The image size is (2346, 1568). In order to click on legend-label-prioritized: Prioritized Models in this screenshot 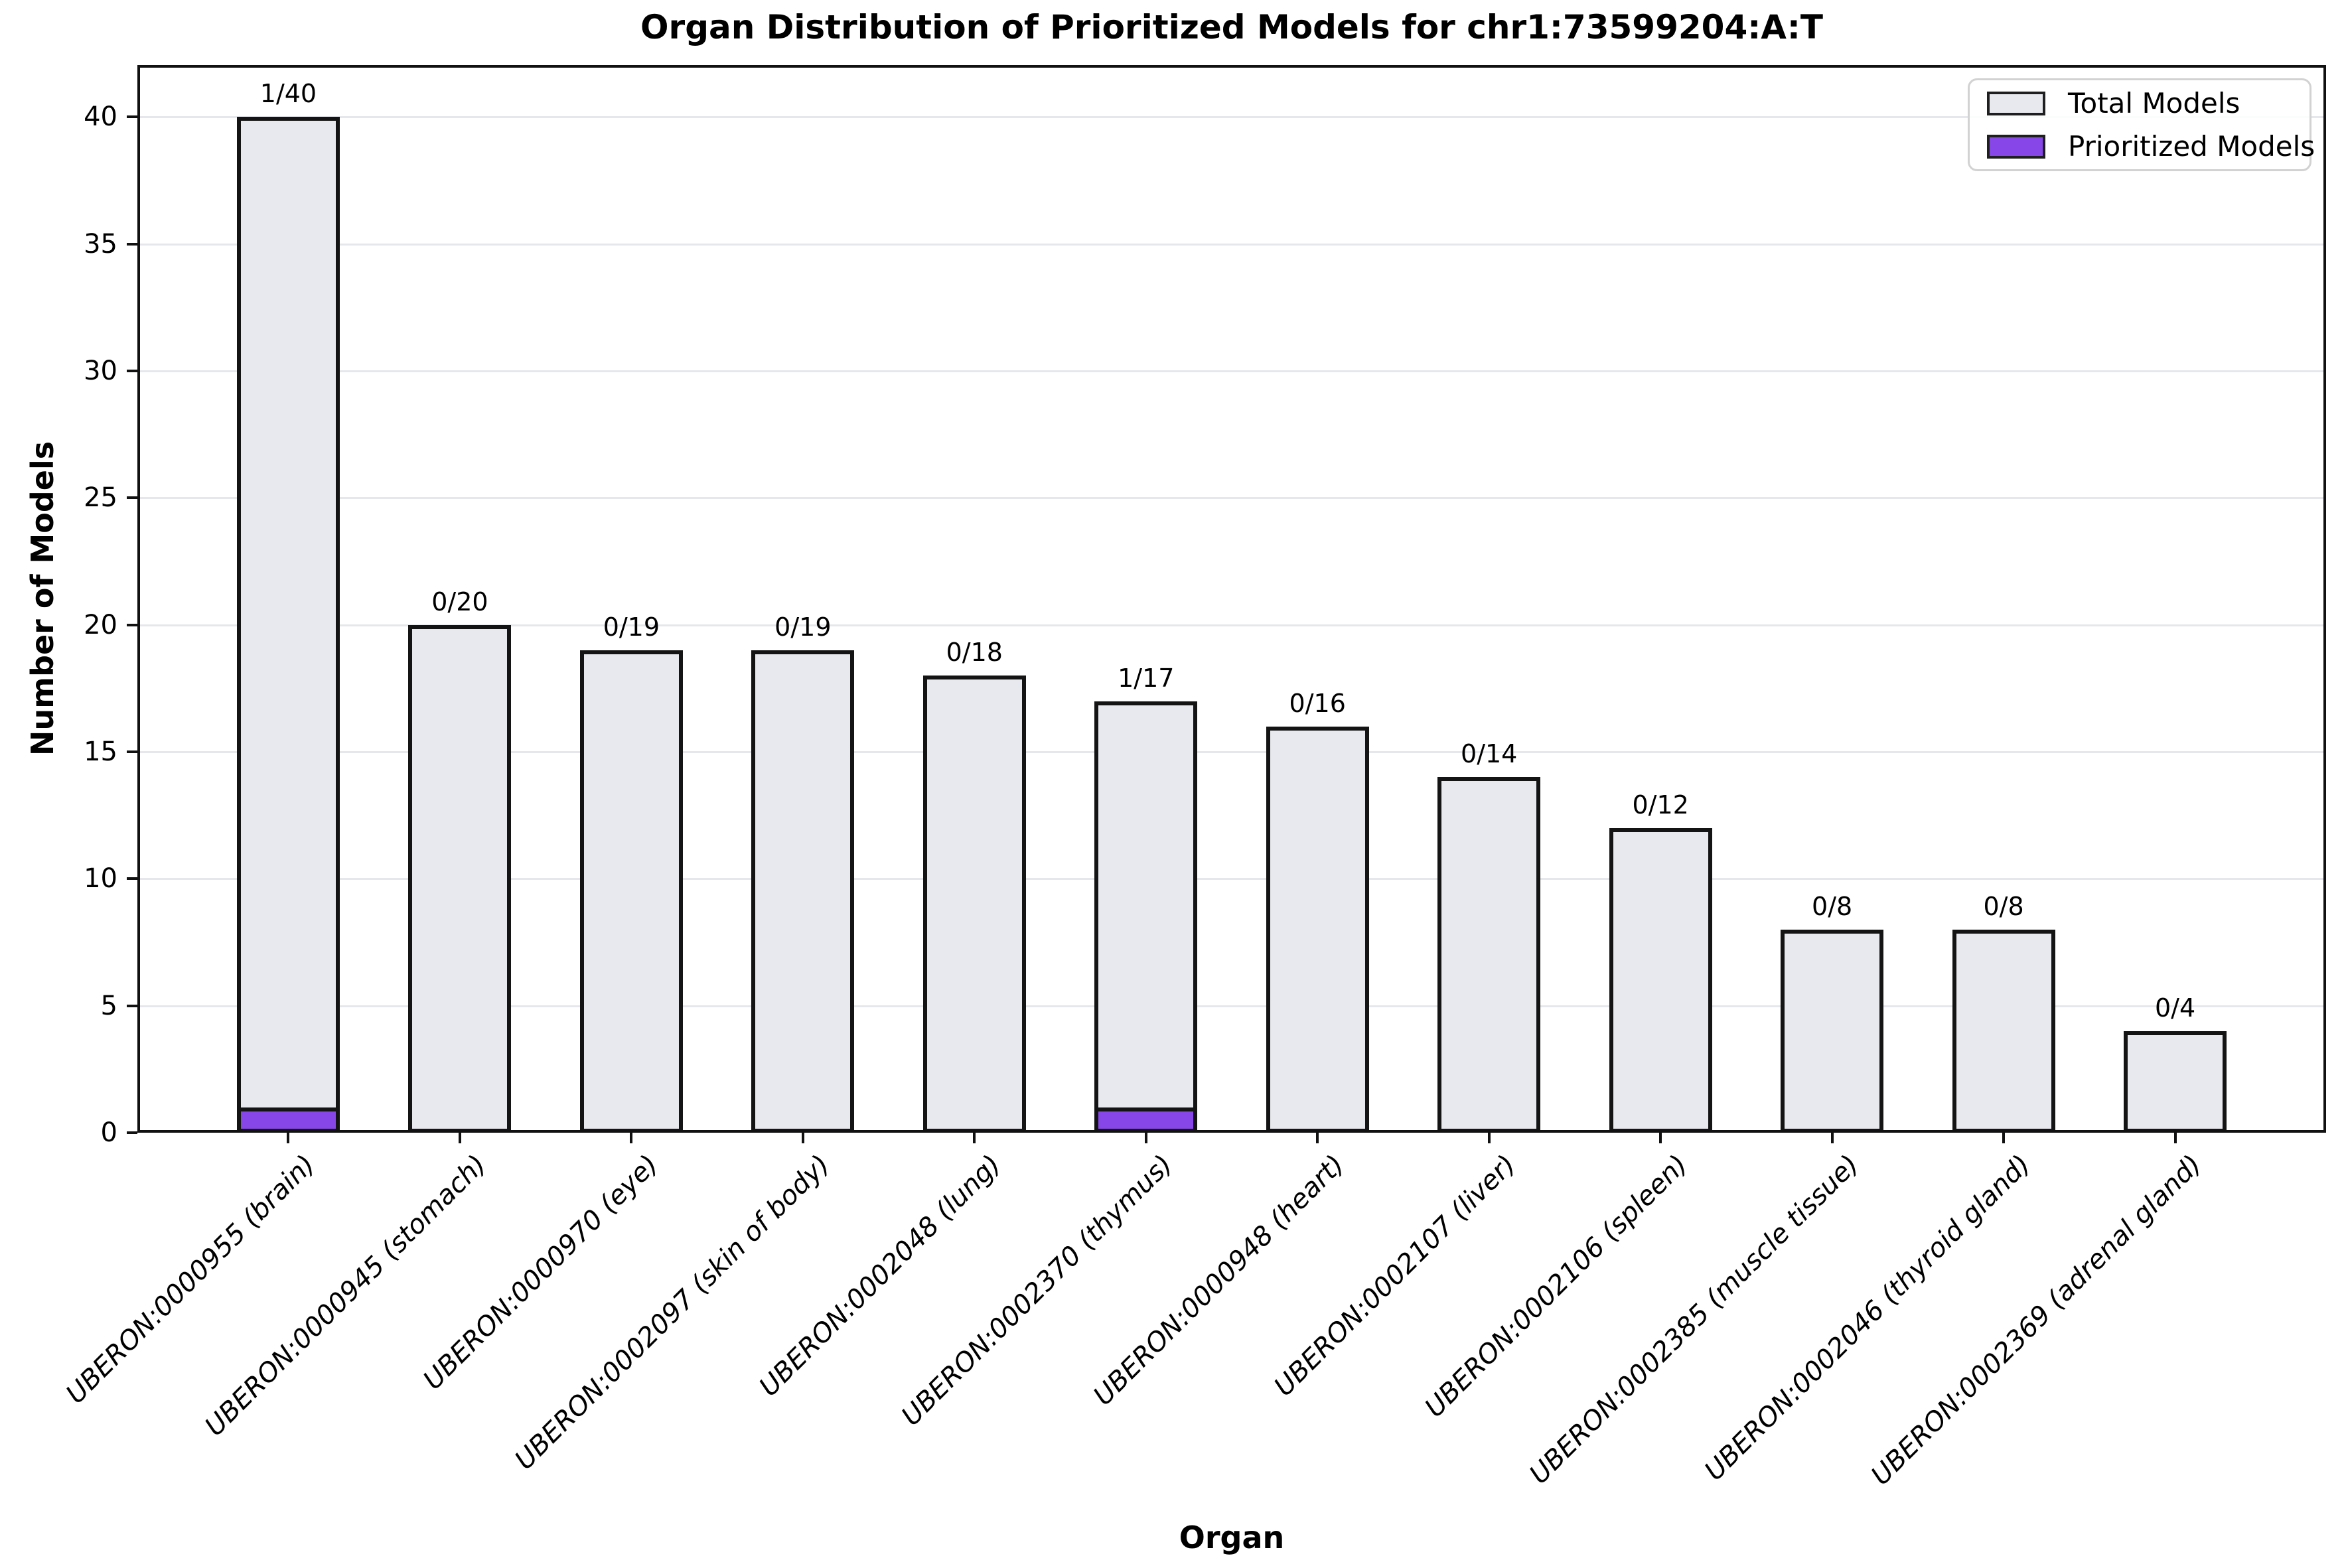, I will do `click(2191, 146)`.